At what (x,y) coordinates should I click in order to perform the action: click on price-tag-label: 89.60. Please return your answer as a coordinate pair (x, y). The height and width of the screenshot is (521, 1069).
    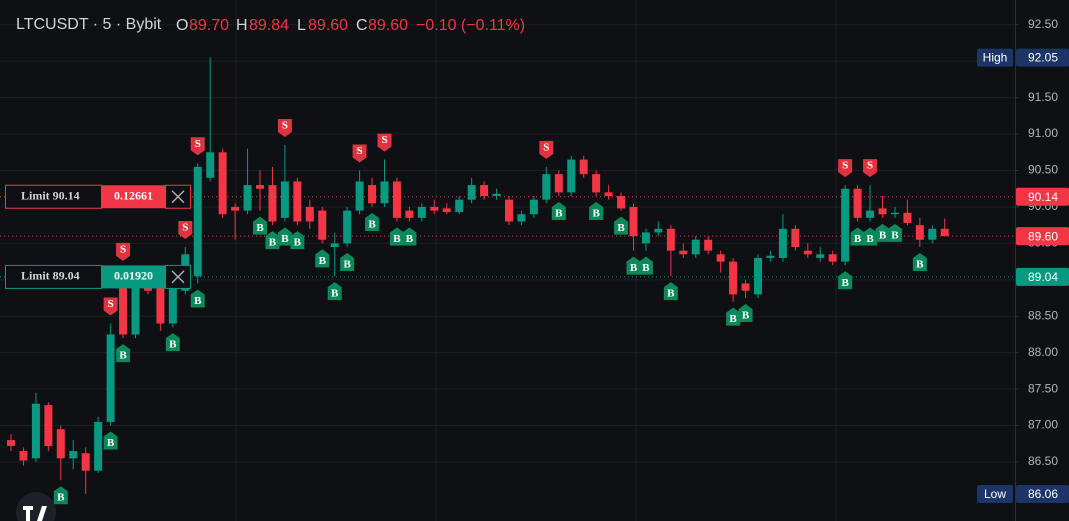
    Looking at the image, I should click on (1043, 236).